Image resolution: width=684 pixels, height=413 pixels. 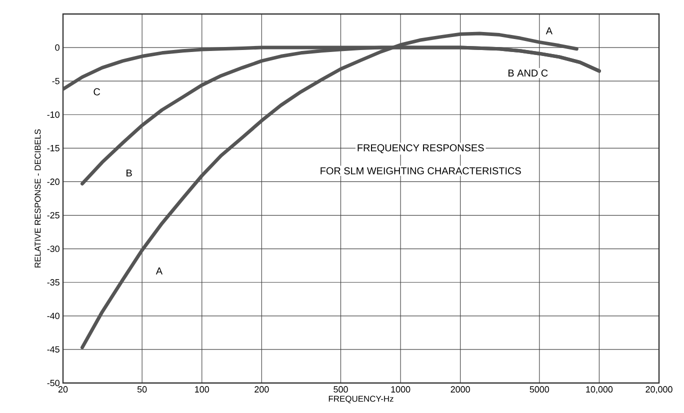 What do you see at coordinates (53, 282) in the screenshot?
I see `y-tick-label: -35` at bounding box center [53, 282].